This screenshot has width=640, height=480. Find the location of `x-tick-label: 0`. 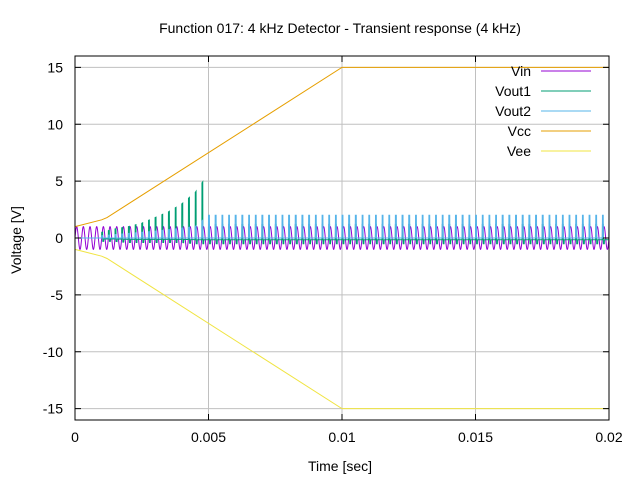

x-tick-label: 0 is located at coordinates (75, 437).